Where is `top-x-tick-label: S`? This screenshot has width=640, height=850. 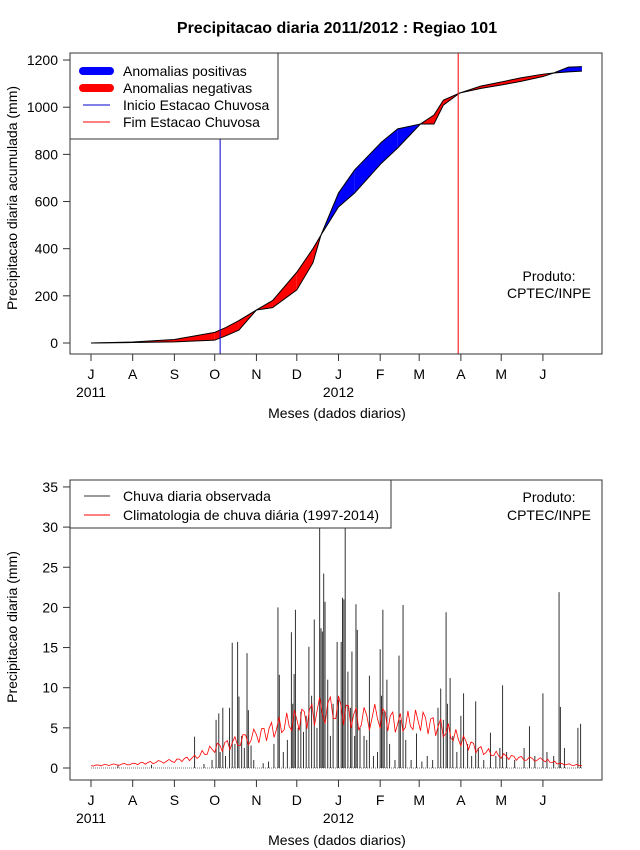 top-x-tick-label: S is located at coordinates (174, 374).